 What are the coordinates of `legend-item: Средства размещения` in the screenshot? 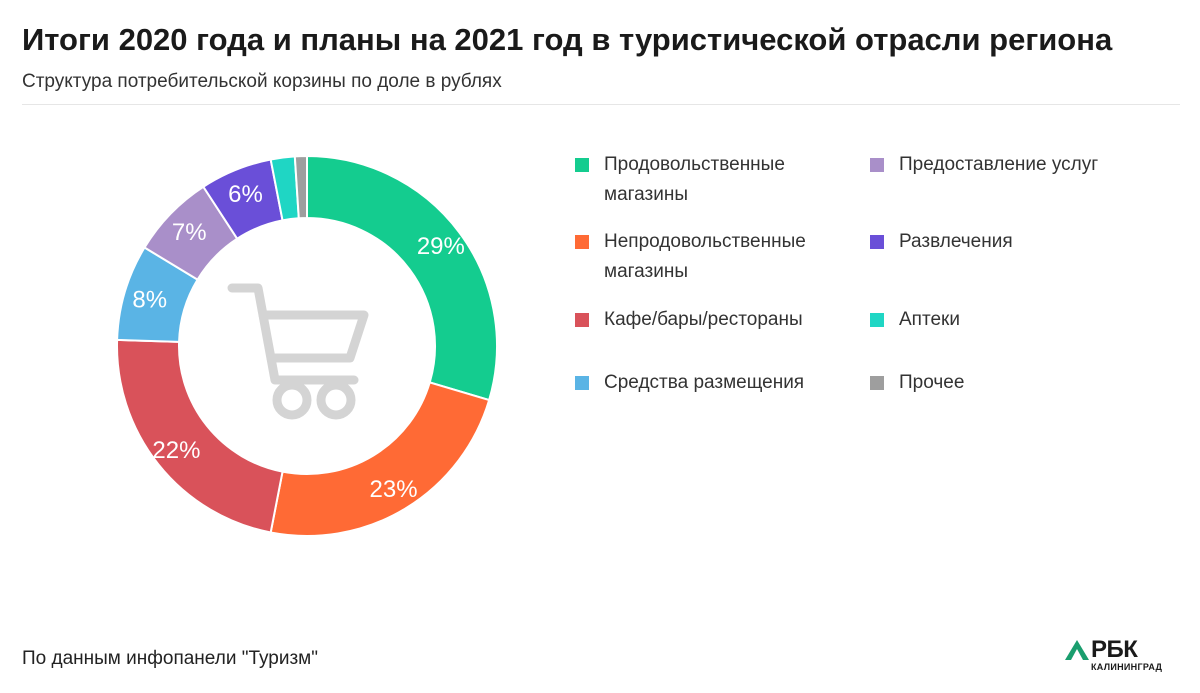 It's located at (714, 383).